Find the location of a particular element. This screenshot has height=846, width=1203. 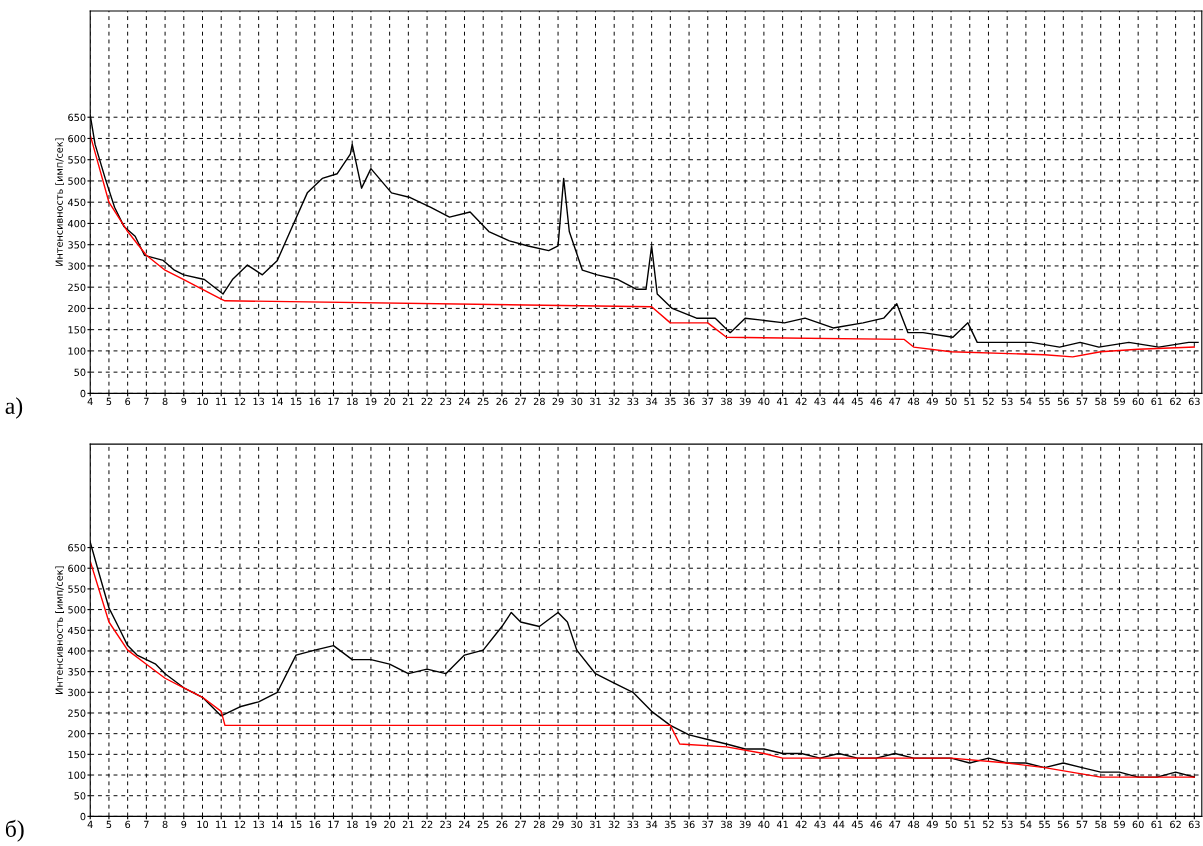

text: а) is located at coordinates (14, 408).